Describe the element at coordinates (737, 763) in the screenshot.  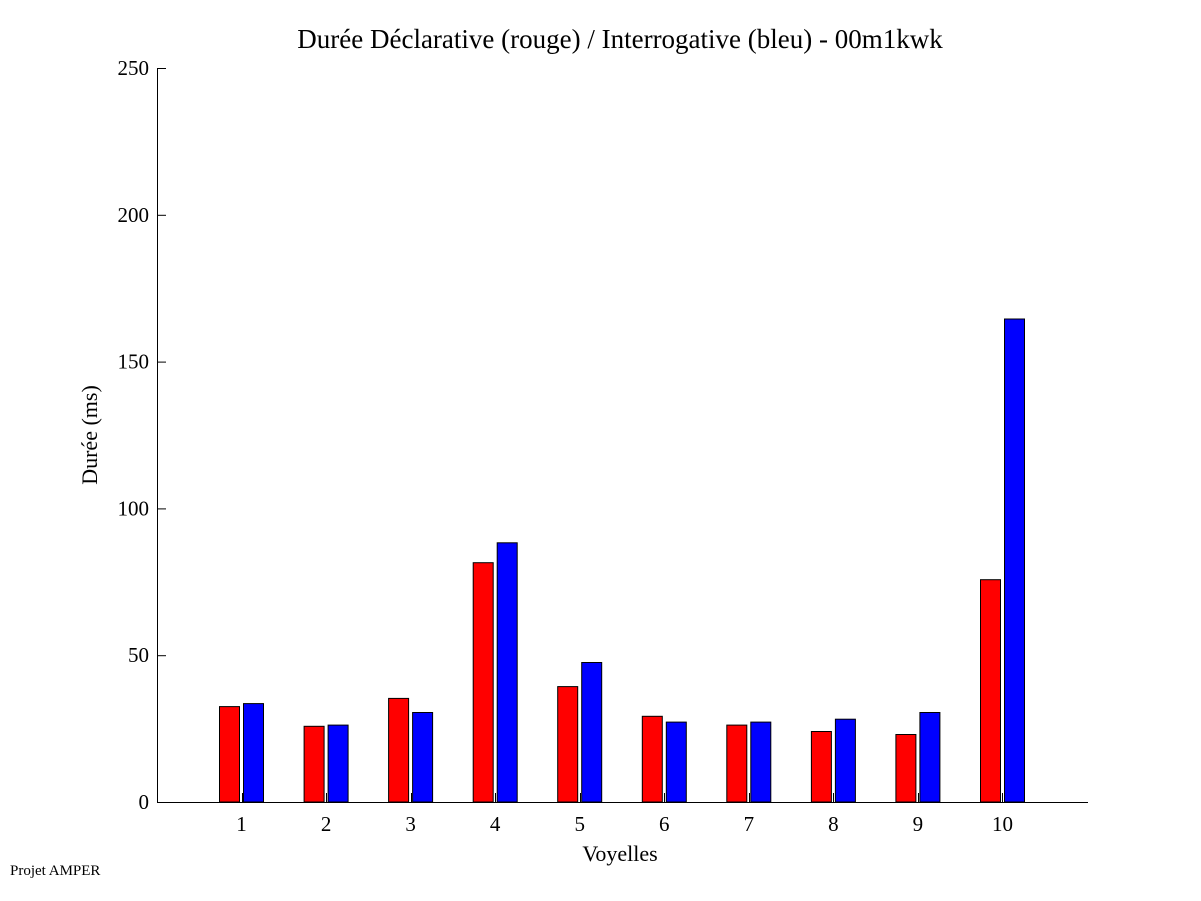
I see `bar-series1-cat7` at that location.